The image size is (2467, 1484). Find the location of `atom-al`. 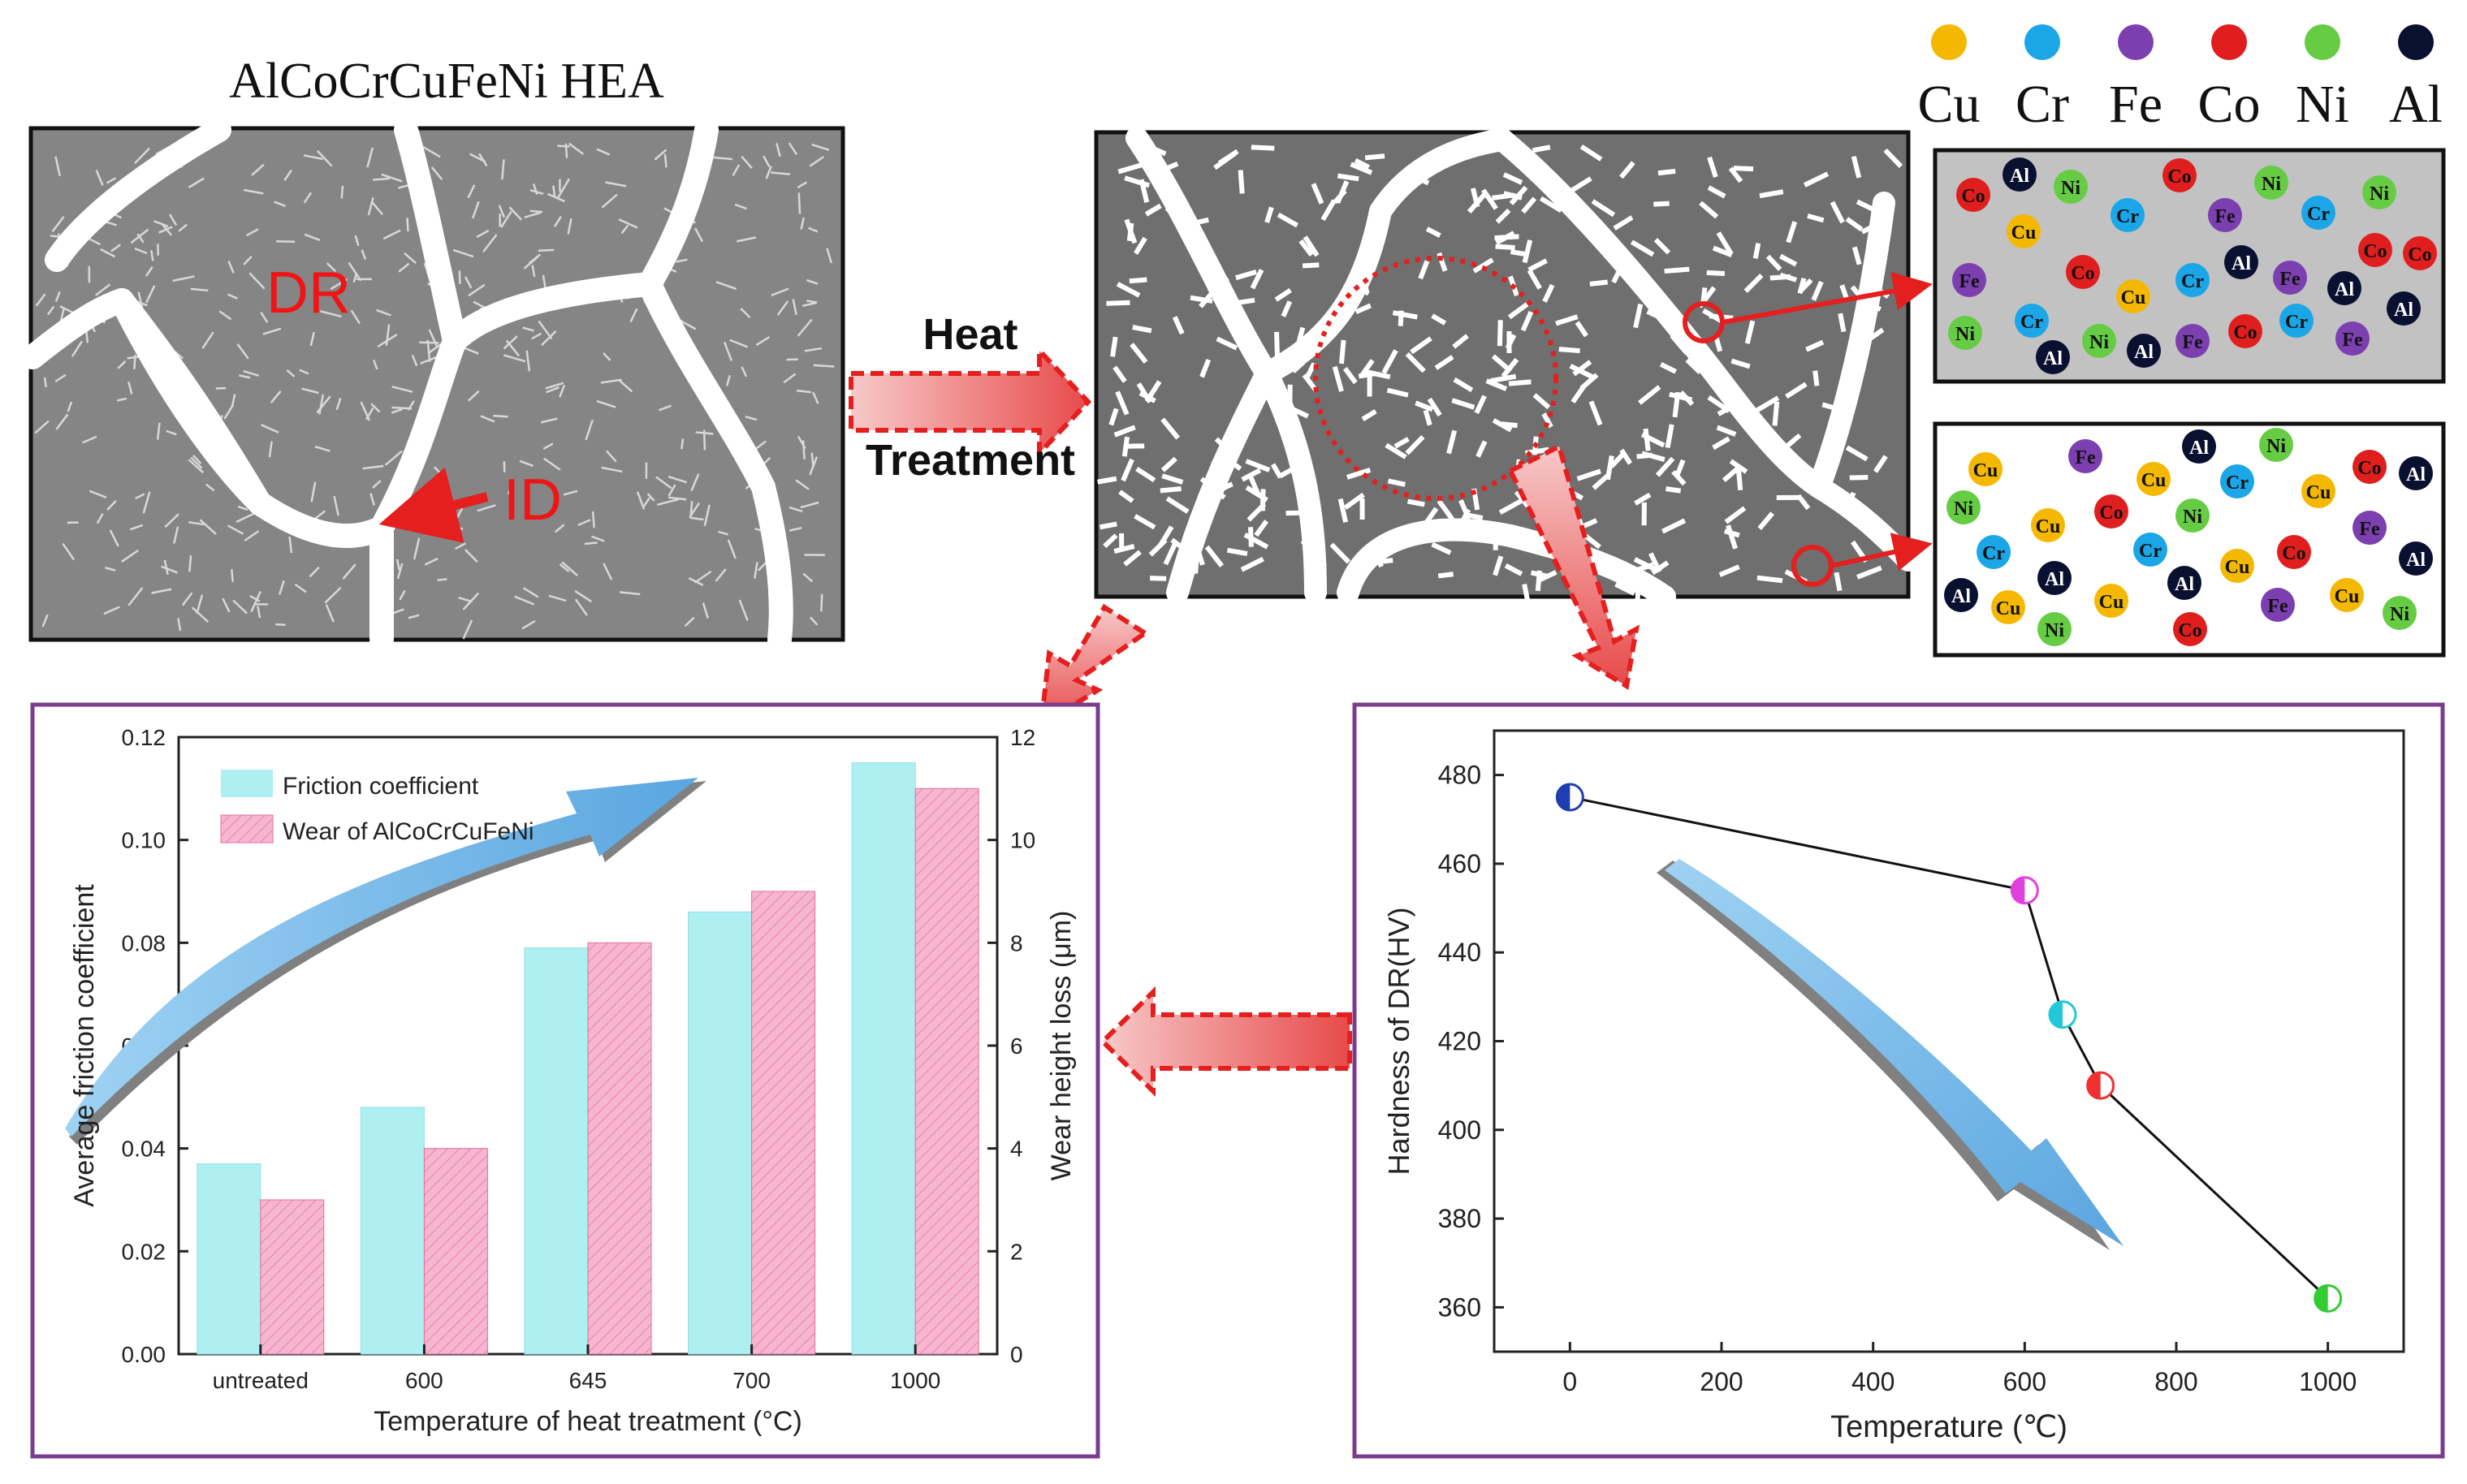

atom-al is located at coordinates (2241, 262).